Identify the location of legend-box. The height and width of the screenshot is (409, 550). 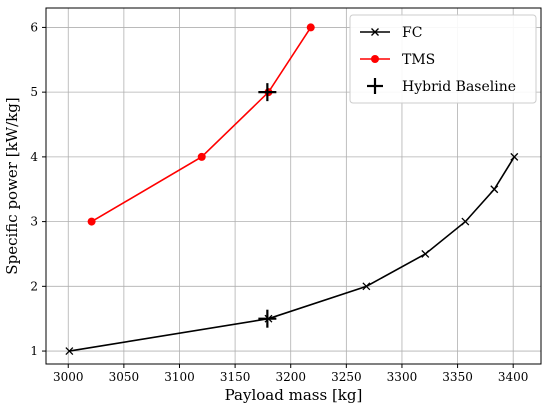
(443, 59).